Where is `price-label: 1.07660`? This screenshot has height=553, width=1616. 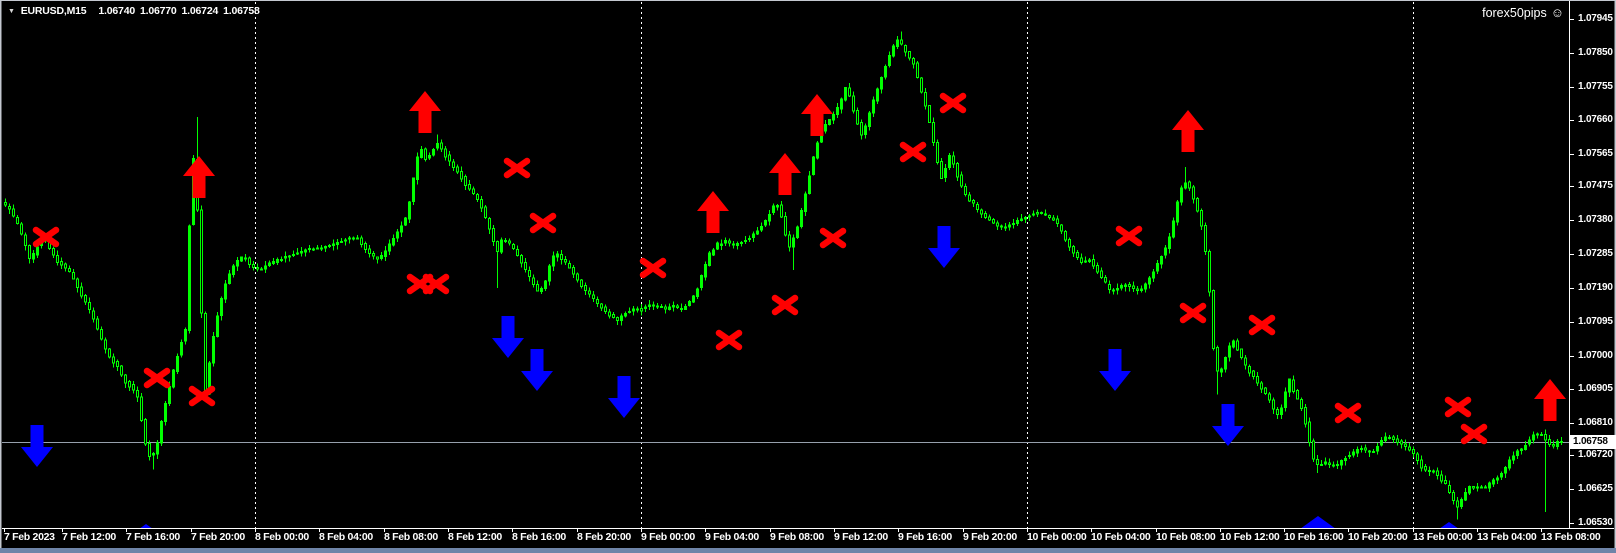
price-label: 1.07660 is located at coordinates (1595, 120).